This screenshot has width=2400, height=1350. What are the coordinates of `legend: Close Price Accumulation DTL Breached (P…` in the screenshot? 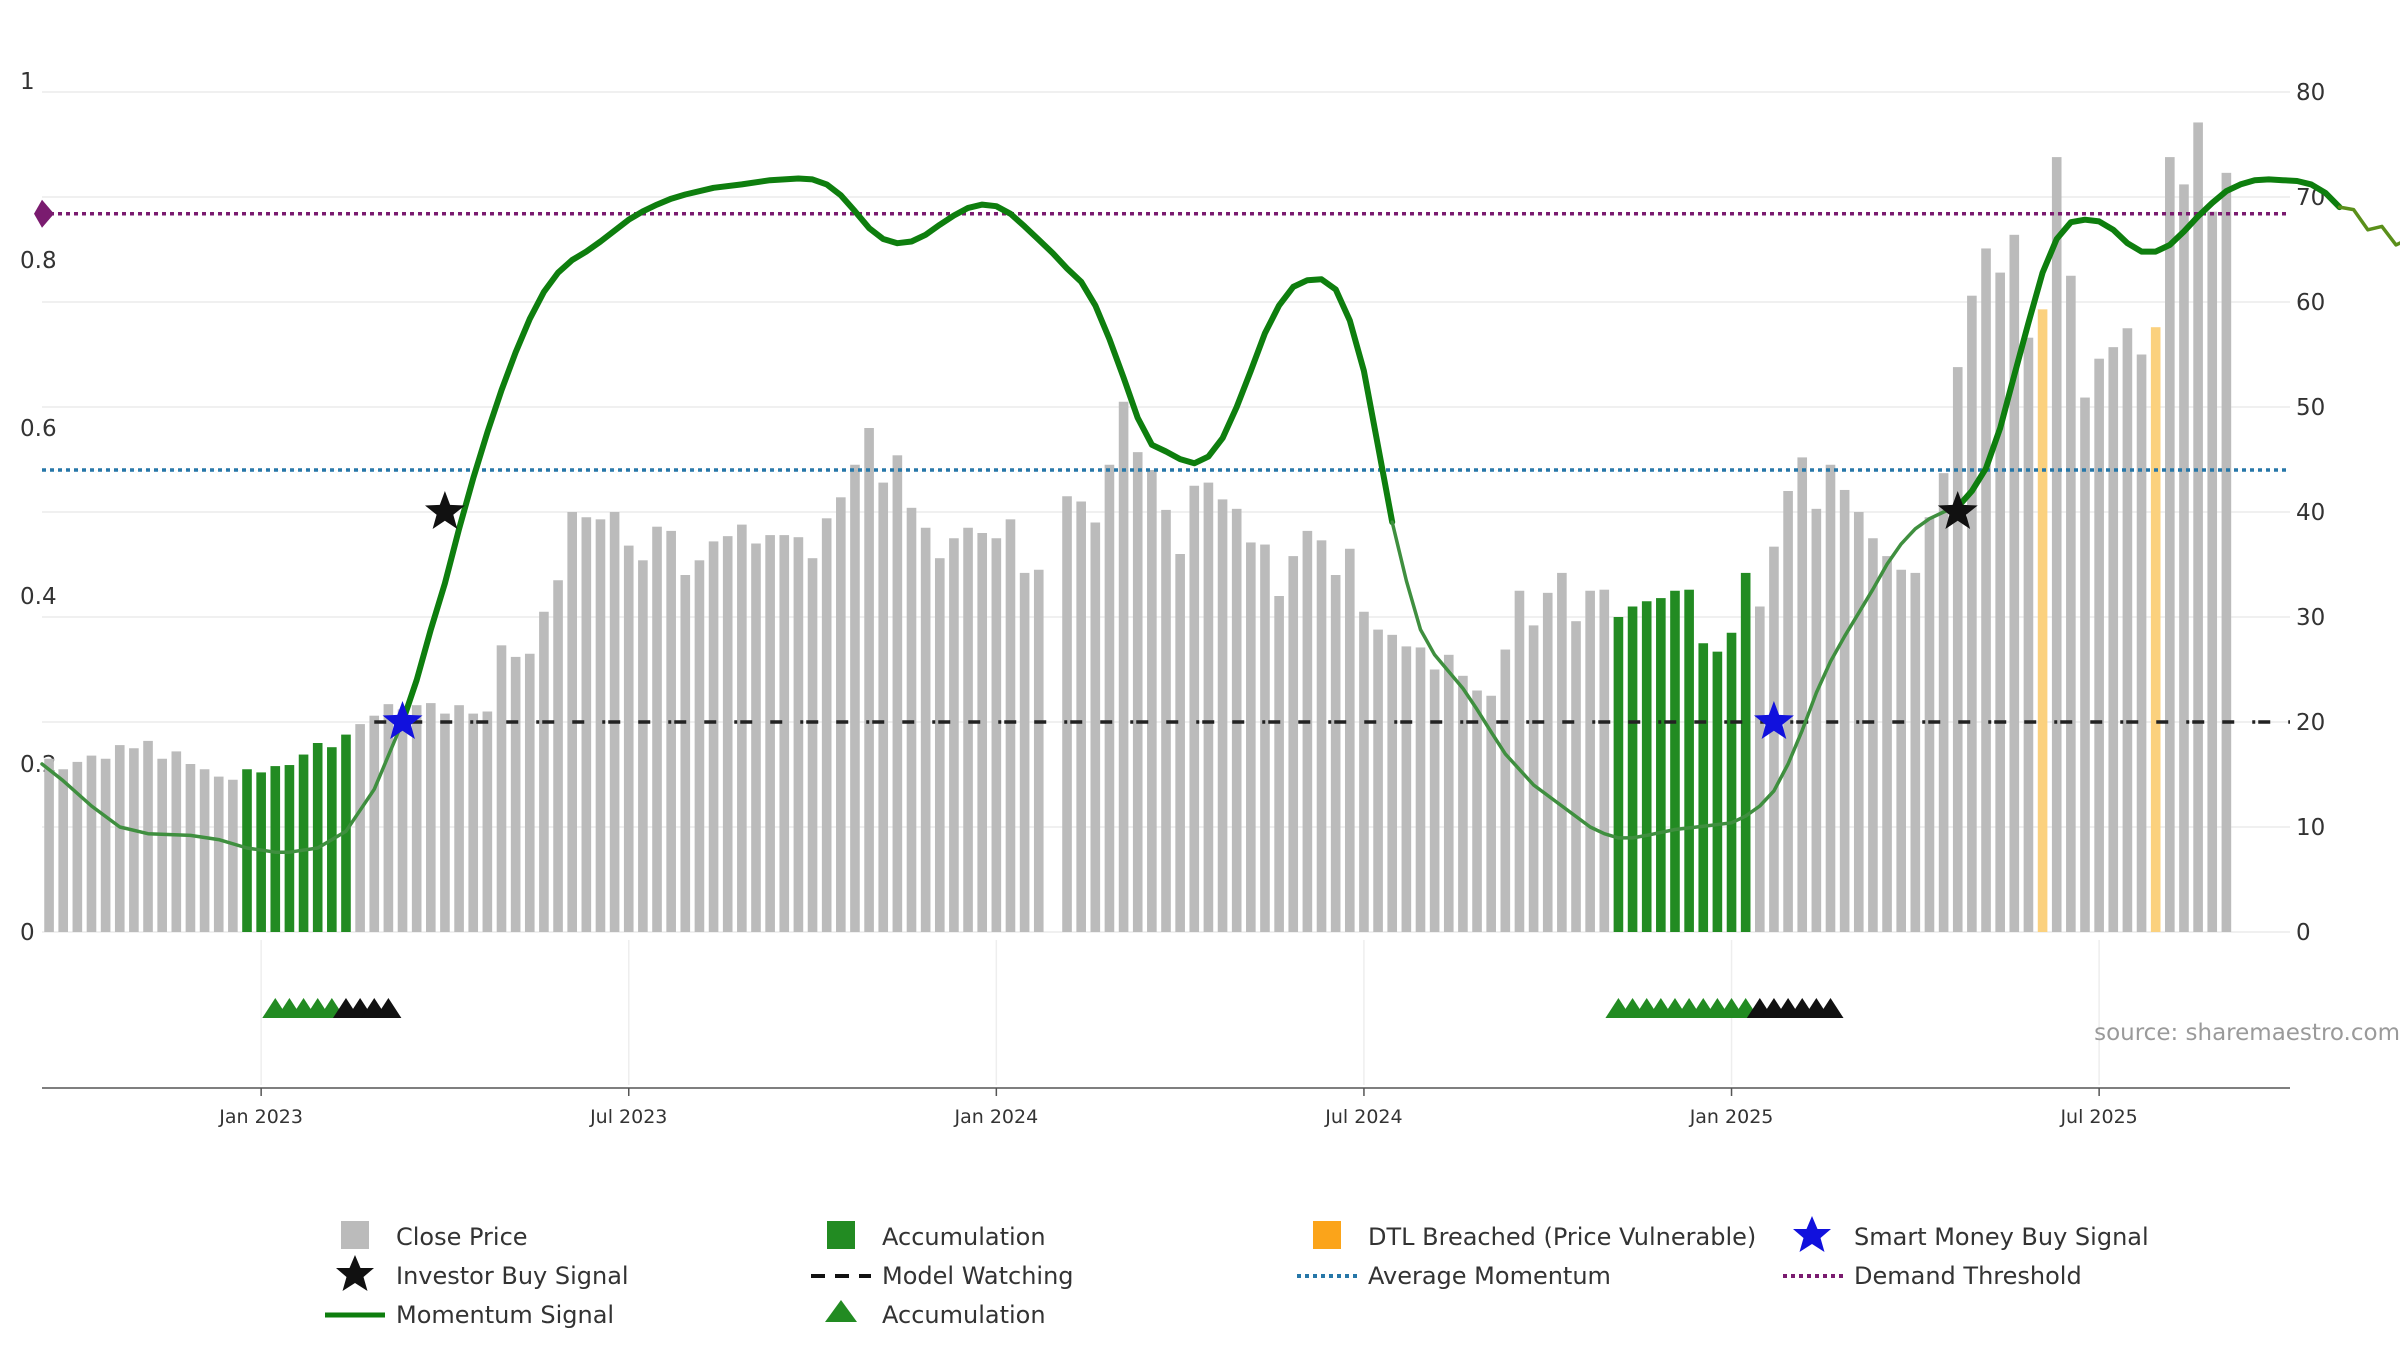 It's located at (1237, 1272).